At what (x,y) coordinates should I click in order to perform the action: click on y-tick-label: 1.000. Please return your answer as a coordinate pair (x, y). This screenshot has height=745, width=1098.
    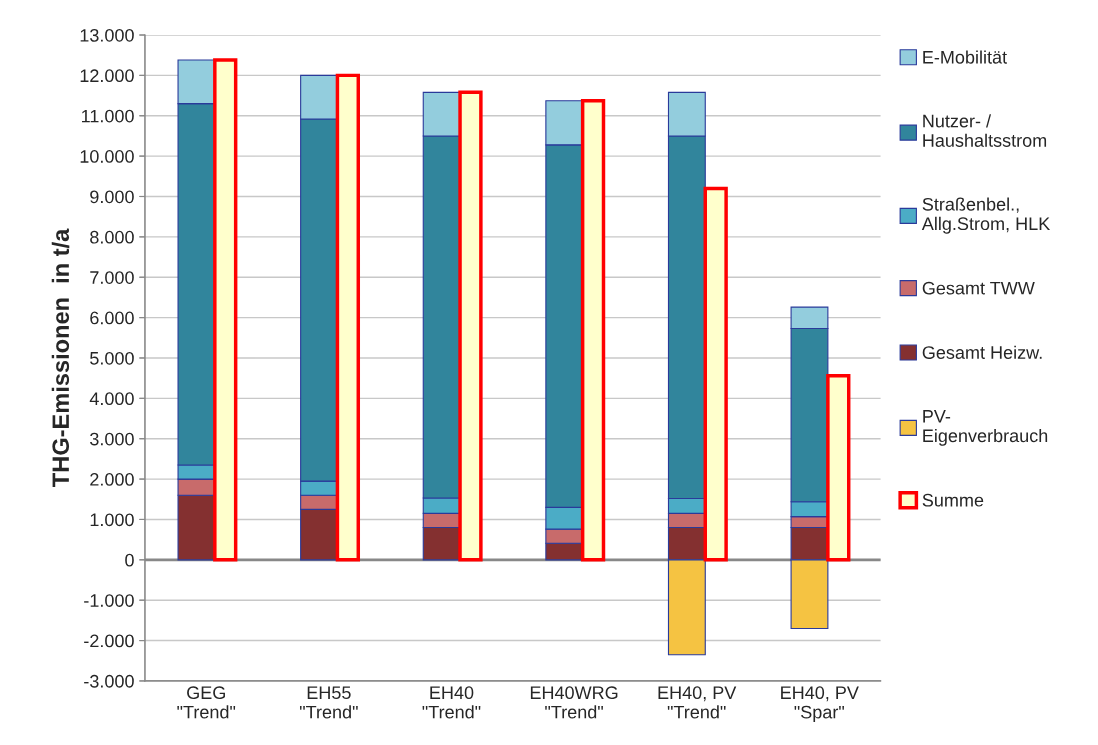
    Looking at the image, I should click on (112, 520).